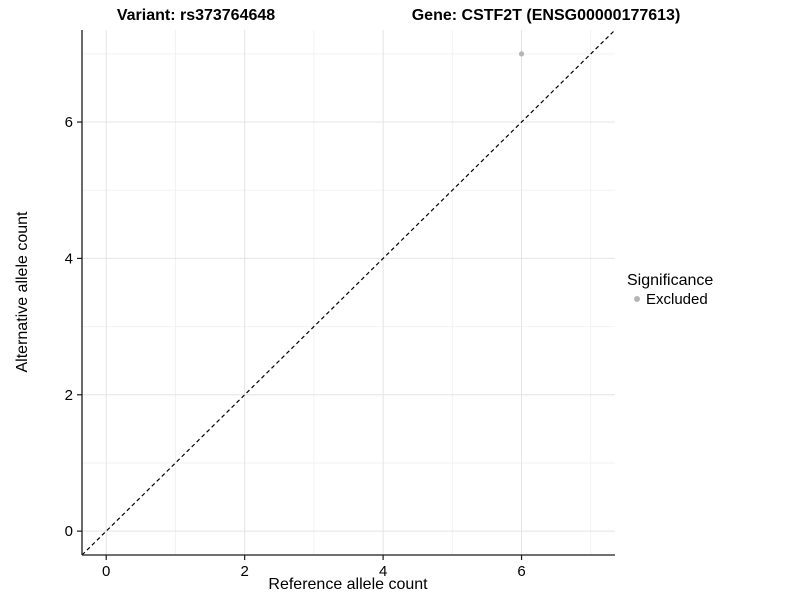 This screenshot has height=600, width=800. What do you see at coordinates (106, 571) in the screenshot?
I see `x-tick-label: 0` at bounding box center [106, 571].